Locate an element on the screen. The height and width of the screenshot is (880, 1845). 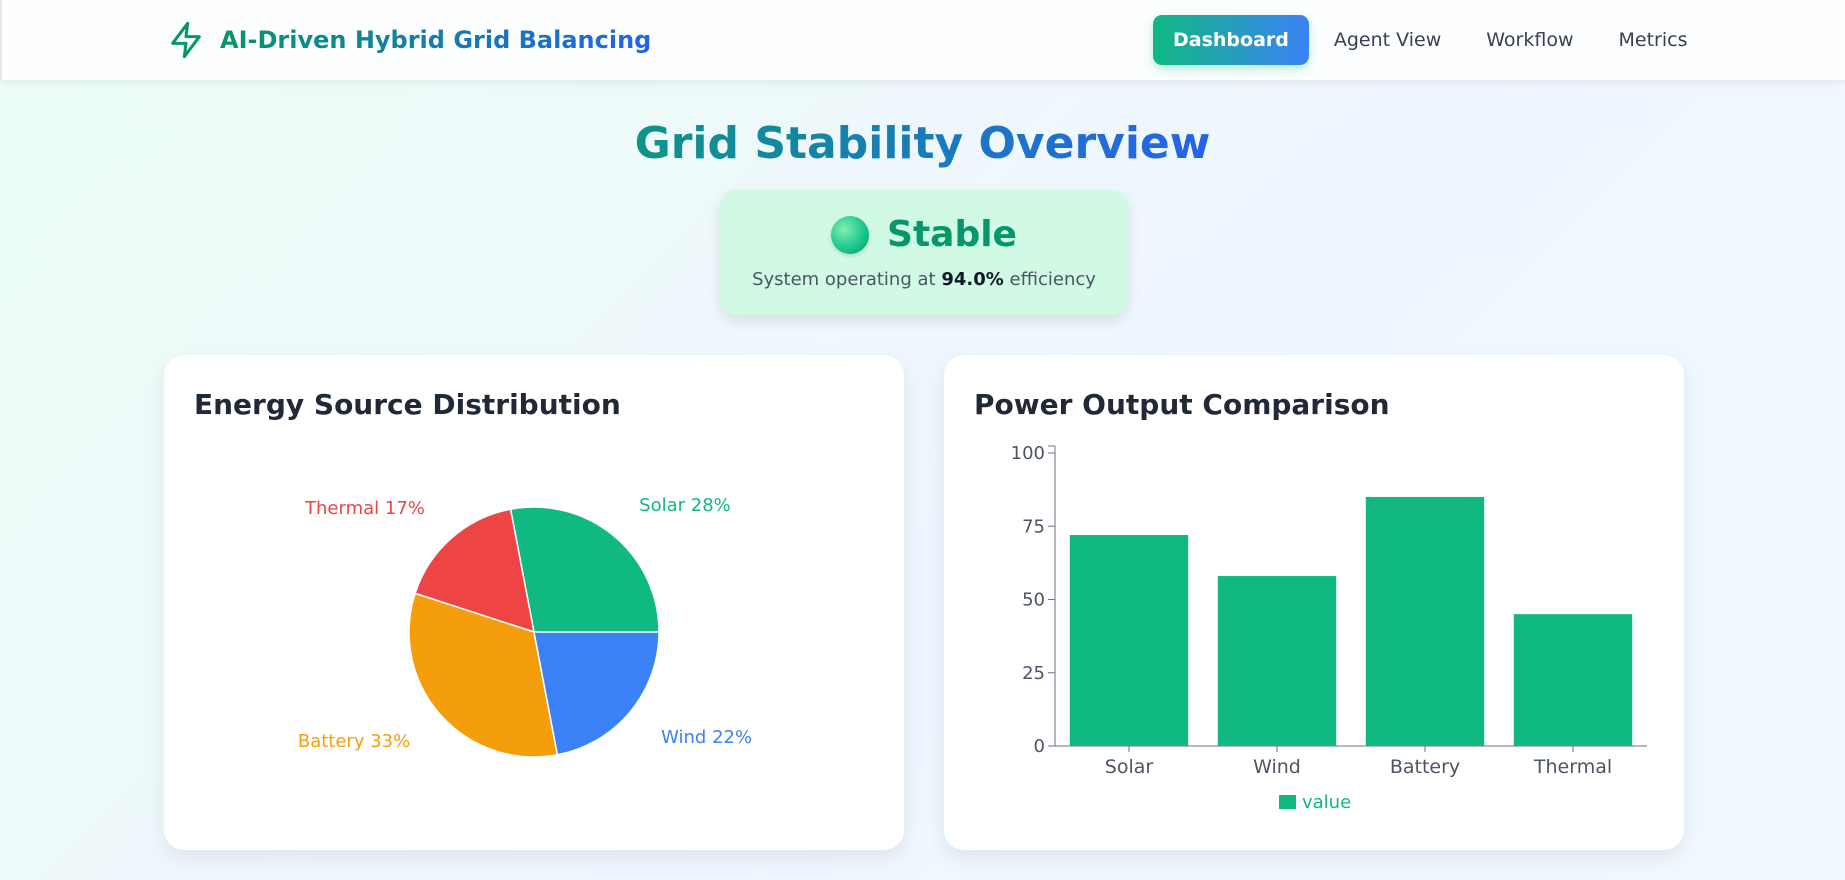
pie-slice-solar is located at coordinates (584, 569).